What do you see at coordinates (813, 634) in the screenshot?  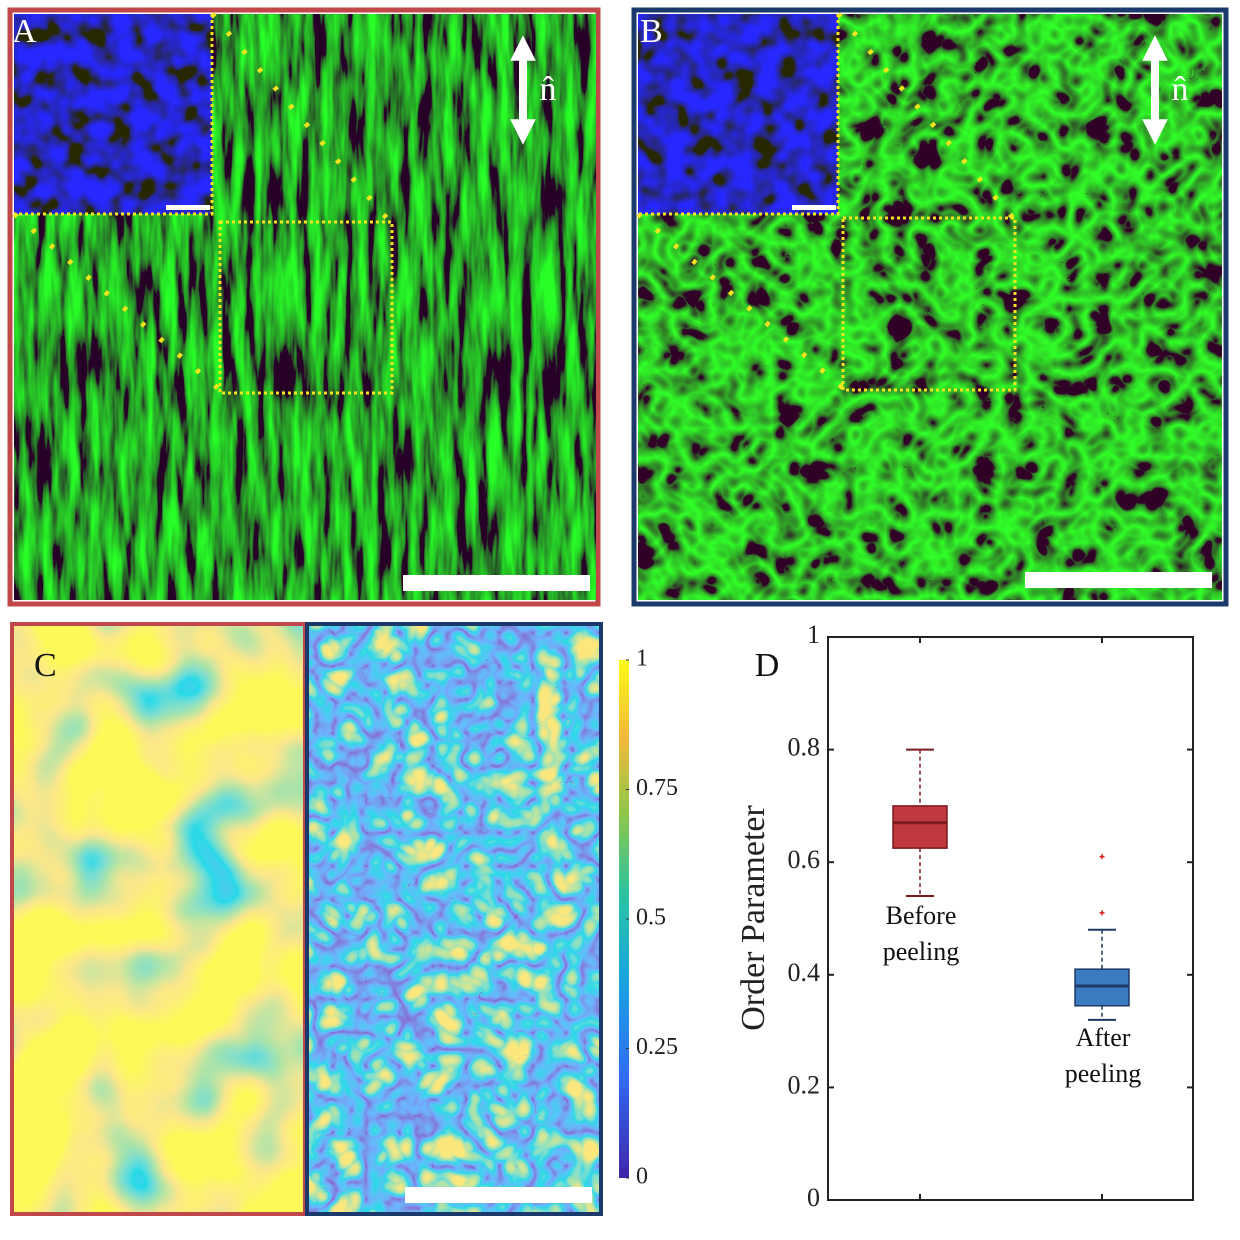 I see `y-tick-label: 1` at bounding box center [813, 634].